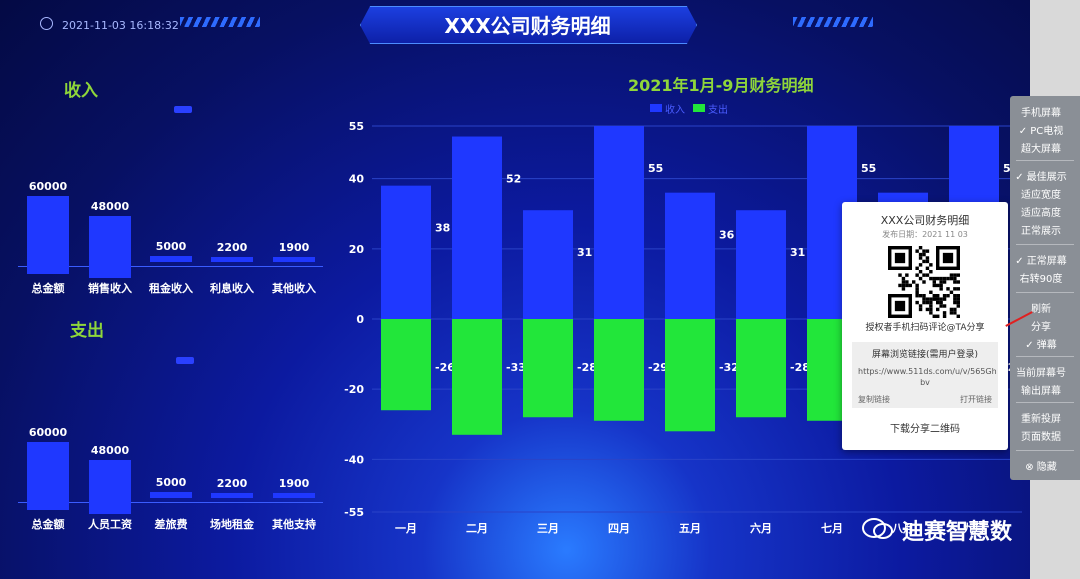 This screenshot has height=579, width=1080. Describe the element at coordinates (87, 331) in the screenshot. I see `expense-title: 支出` at that location.